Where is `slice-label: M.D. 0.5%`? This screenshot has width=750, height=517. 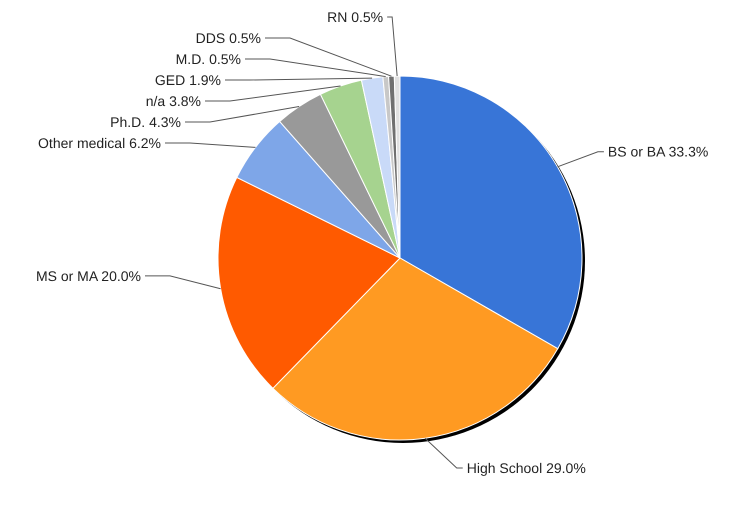 slice-label: M.D. 0.5% is located at coordinates (208, 58).